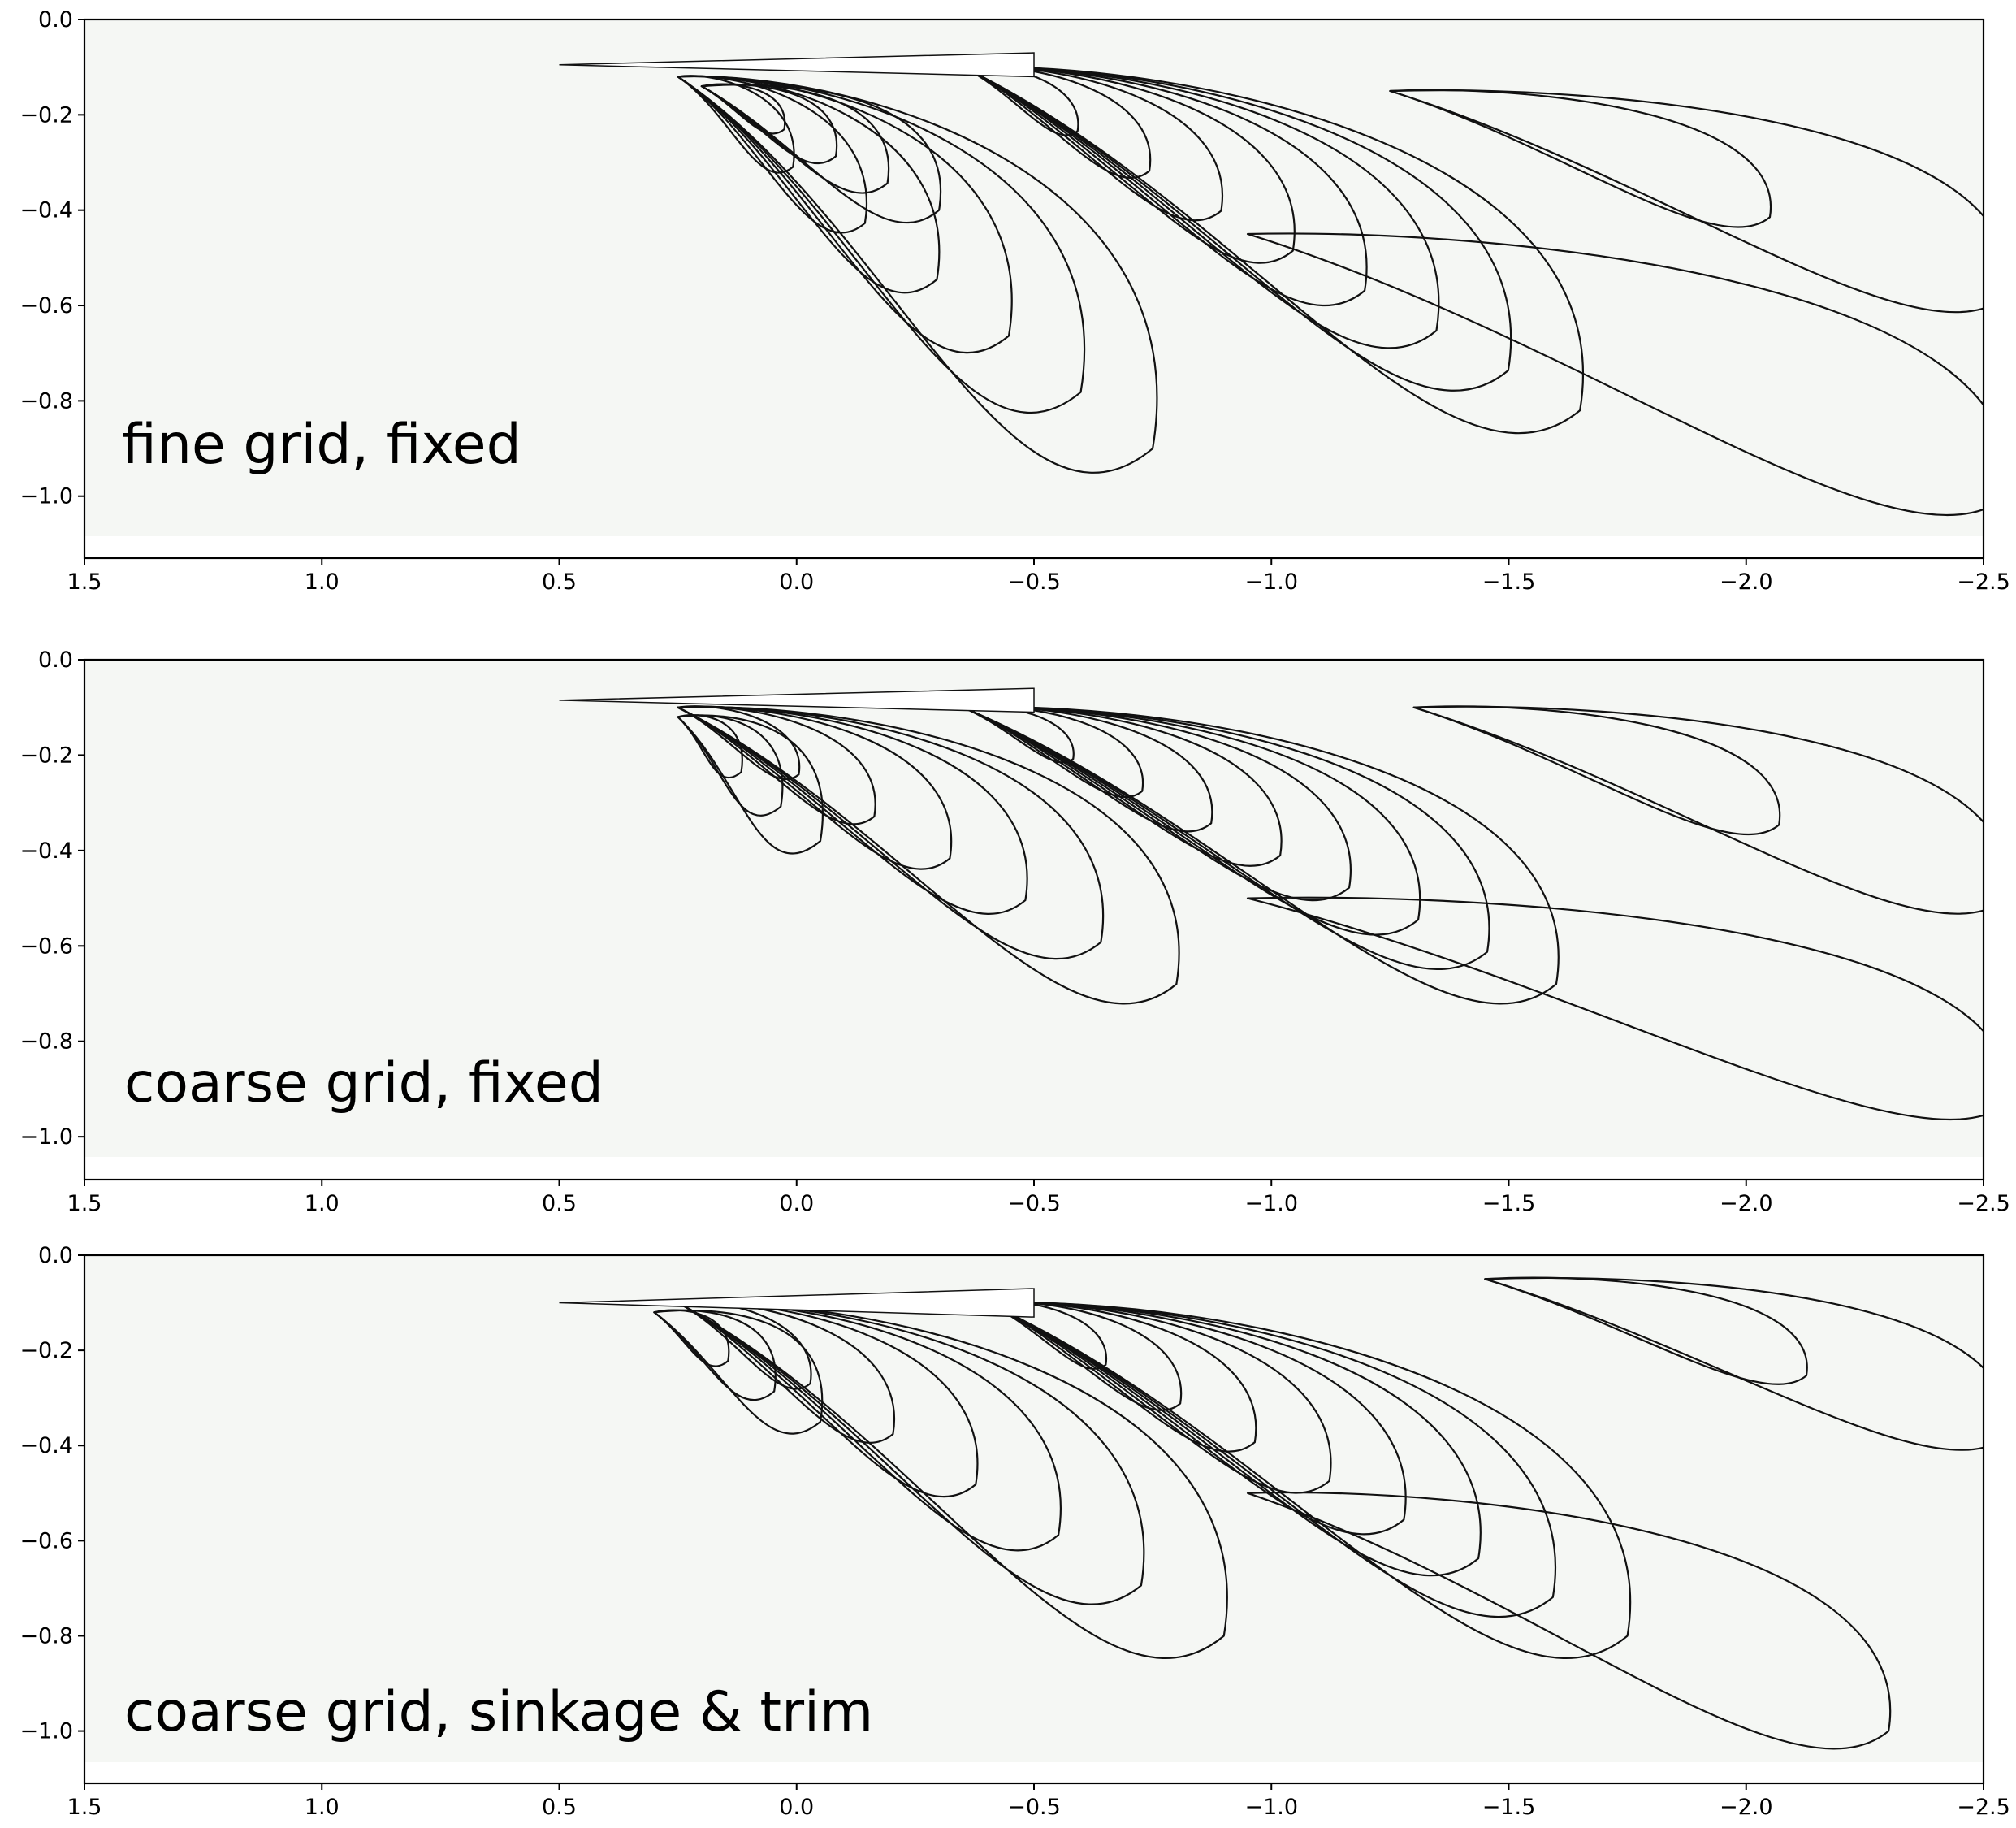 The image size is (2016, 1828). I want to click on panel-title: coarse grid, fixed, so click(364, 1083).